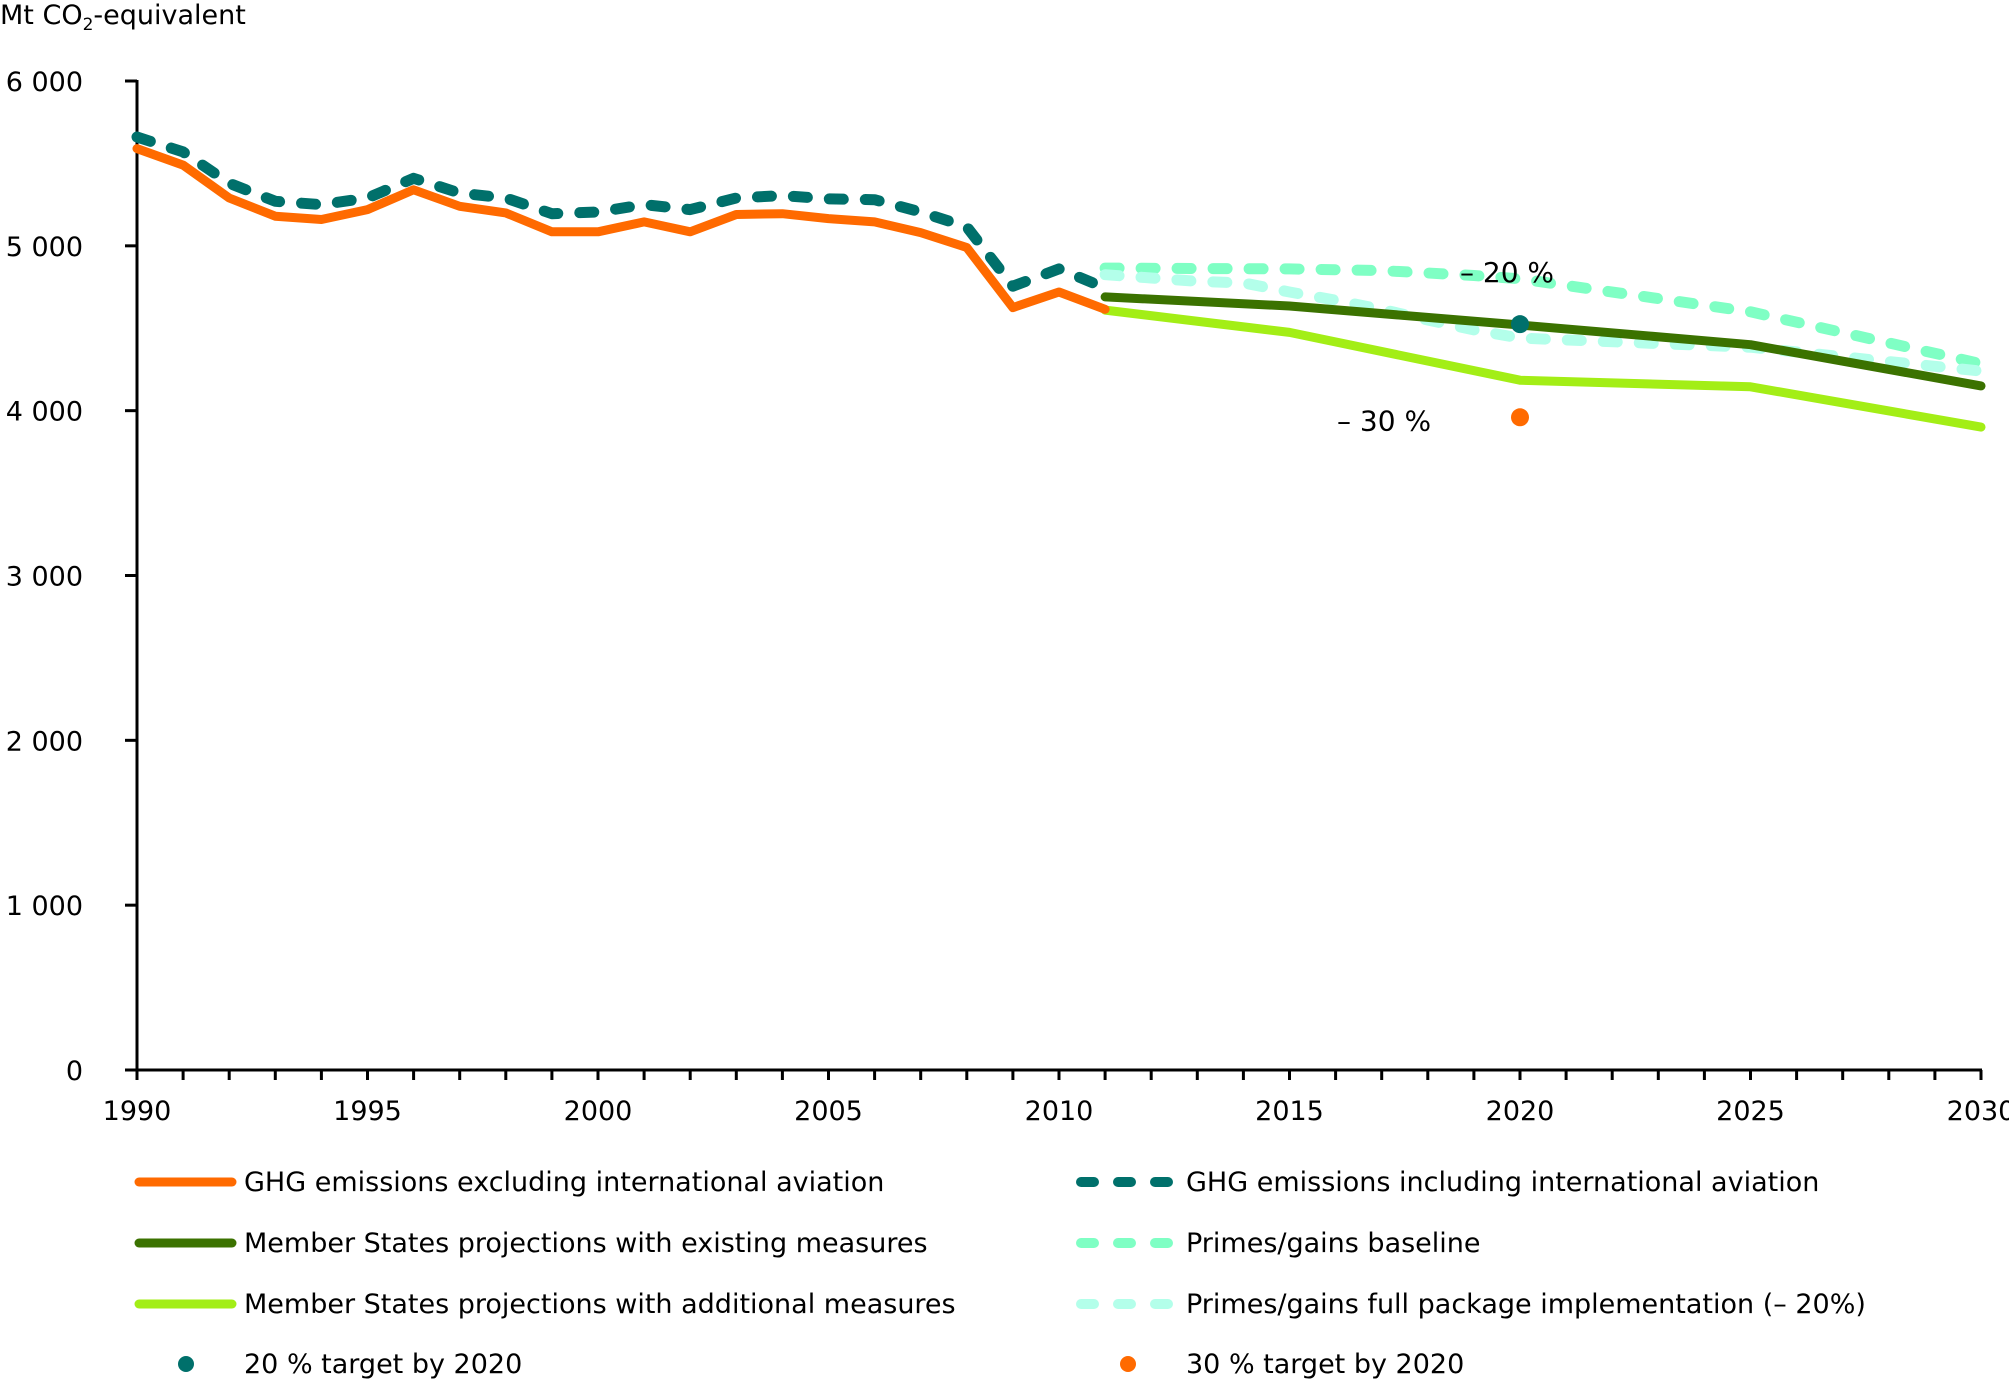 The width and height of the screenshot is (2009, 1384). I want to click on target-points, so click(1520, 371).